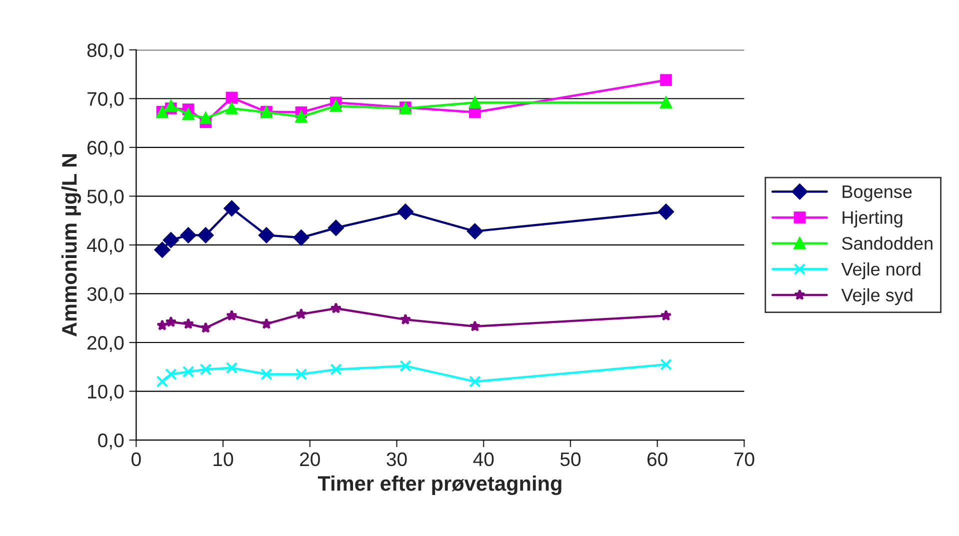 The width and height of the screenshot is (959, 536). What do you see at coordinates (105, 295) in the screenshot?
I see `y-tick-label: 30,0` at bounding box center [105, 295].